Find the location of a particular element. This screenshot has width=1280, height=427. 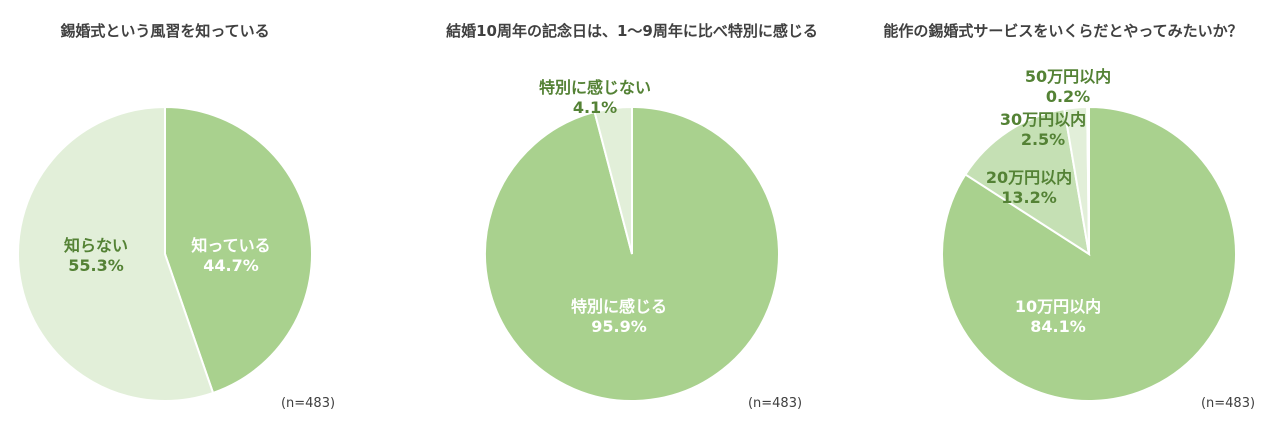

slice-label-2-2: 特別に感じない is located at coordinates (595, 87).